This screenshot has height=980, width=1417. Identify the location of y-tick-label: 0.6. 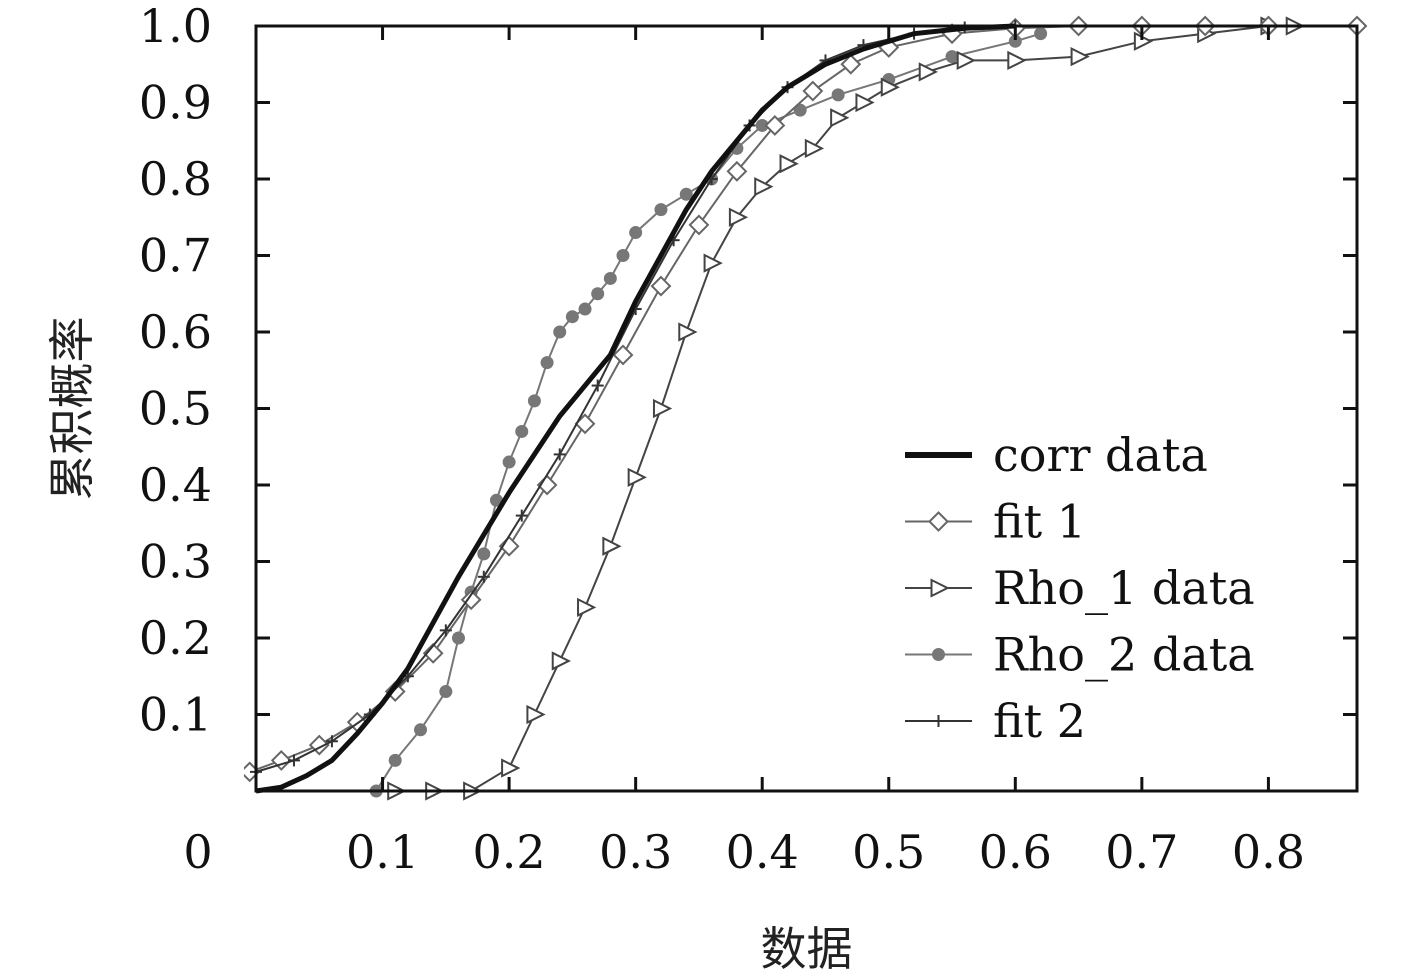
(175, 332).